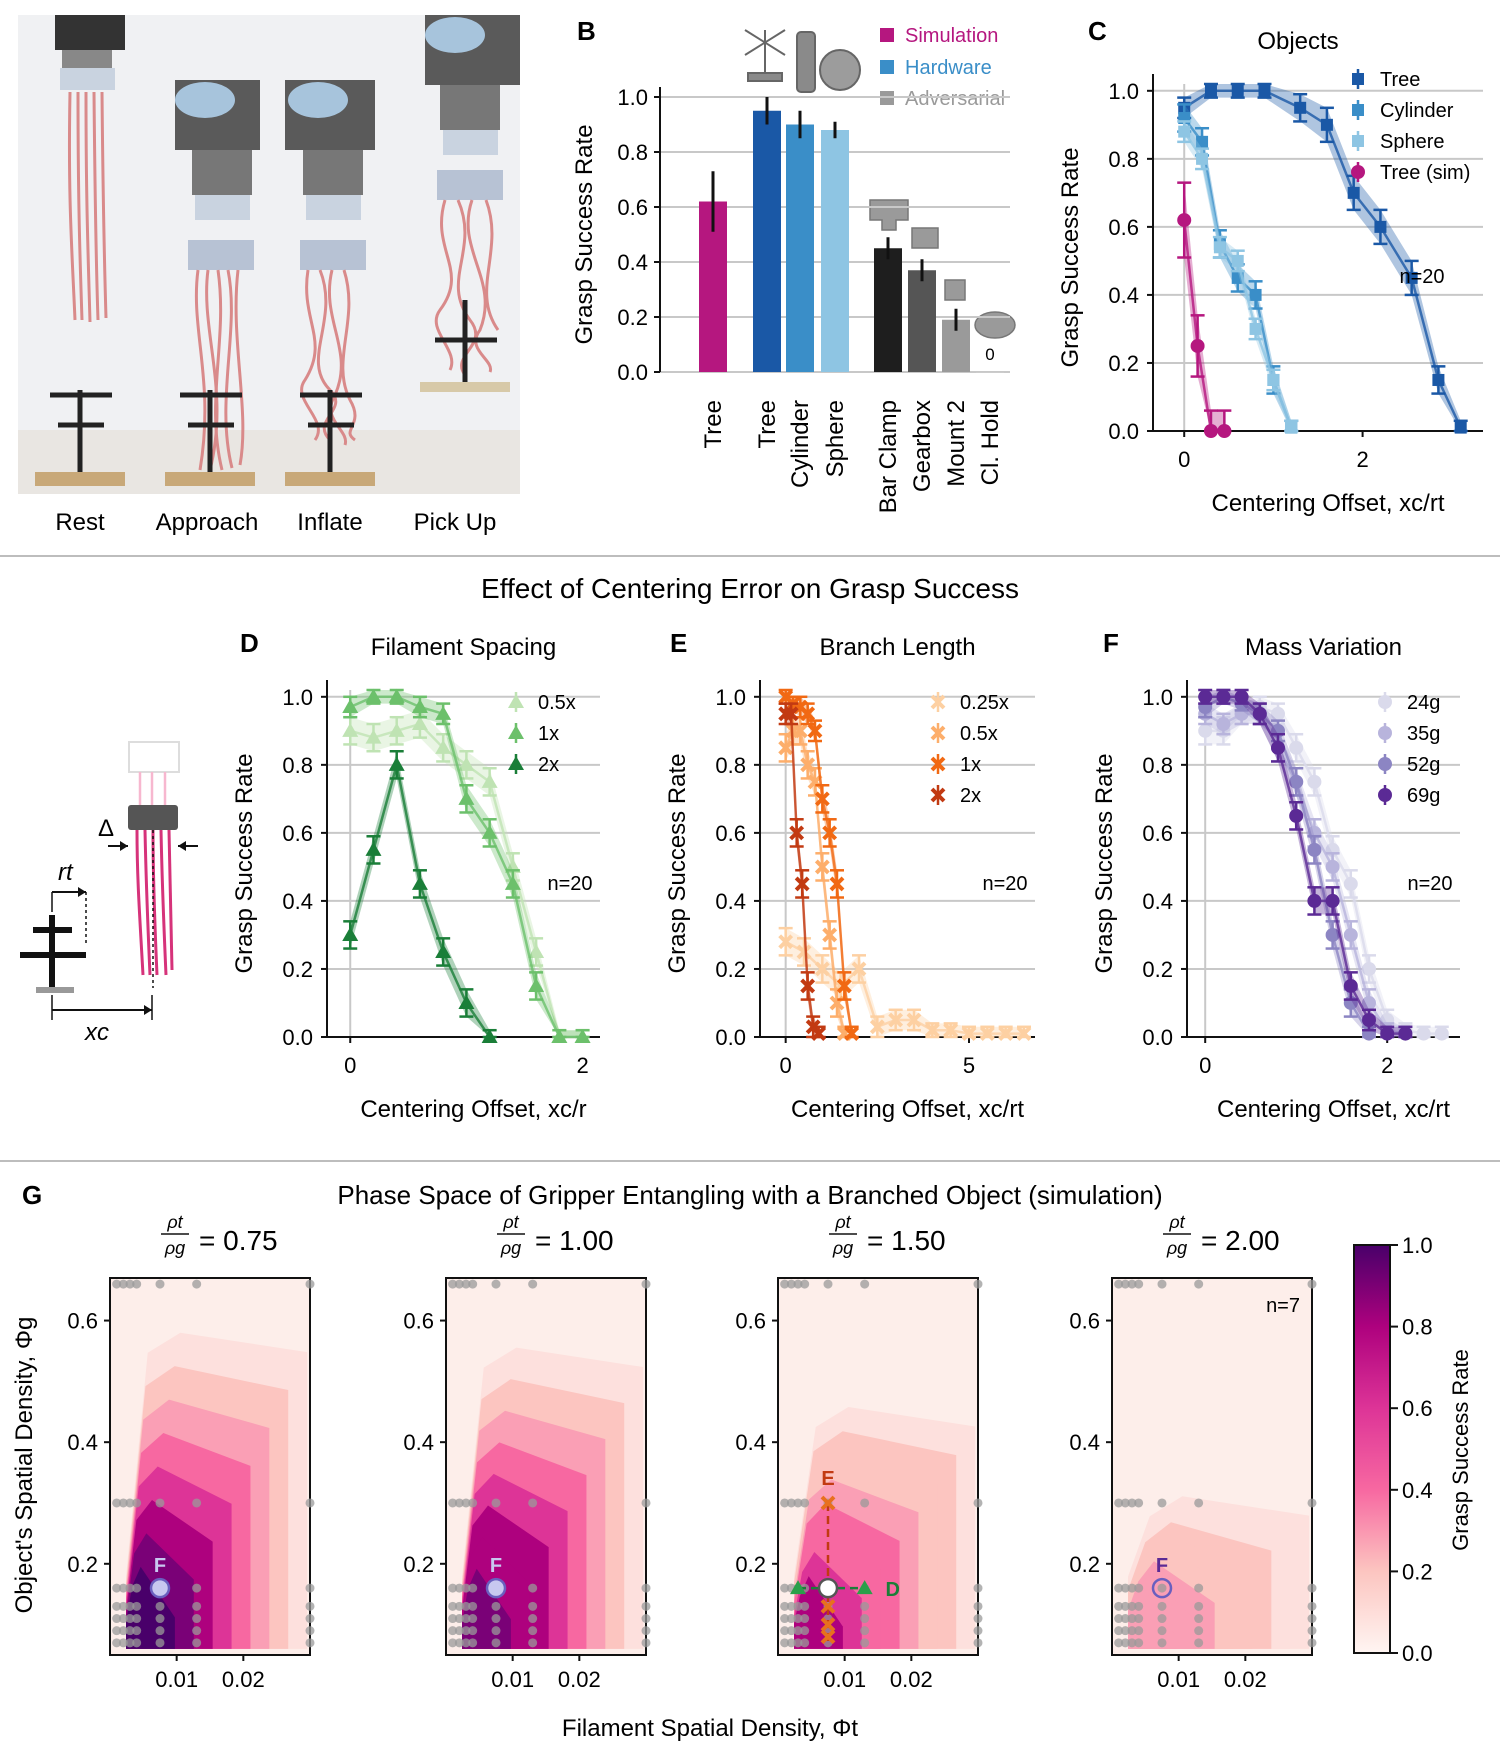  I want to click on y-tick-label: 0.2, so click(730, 969).